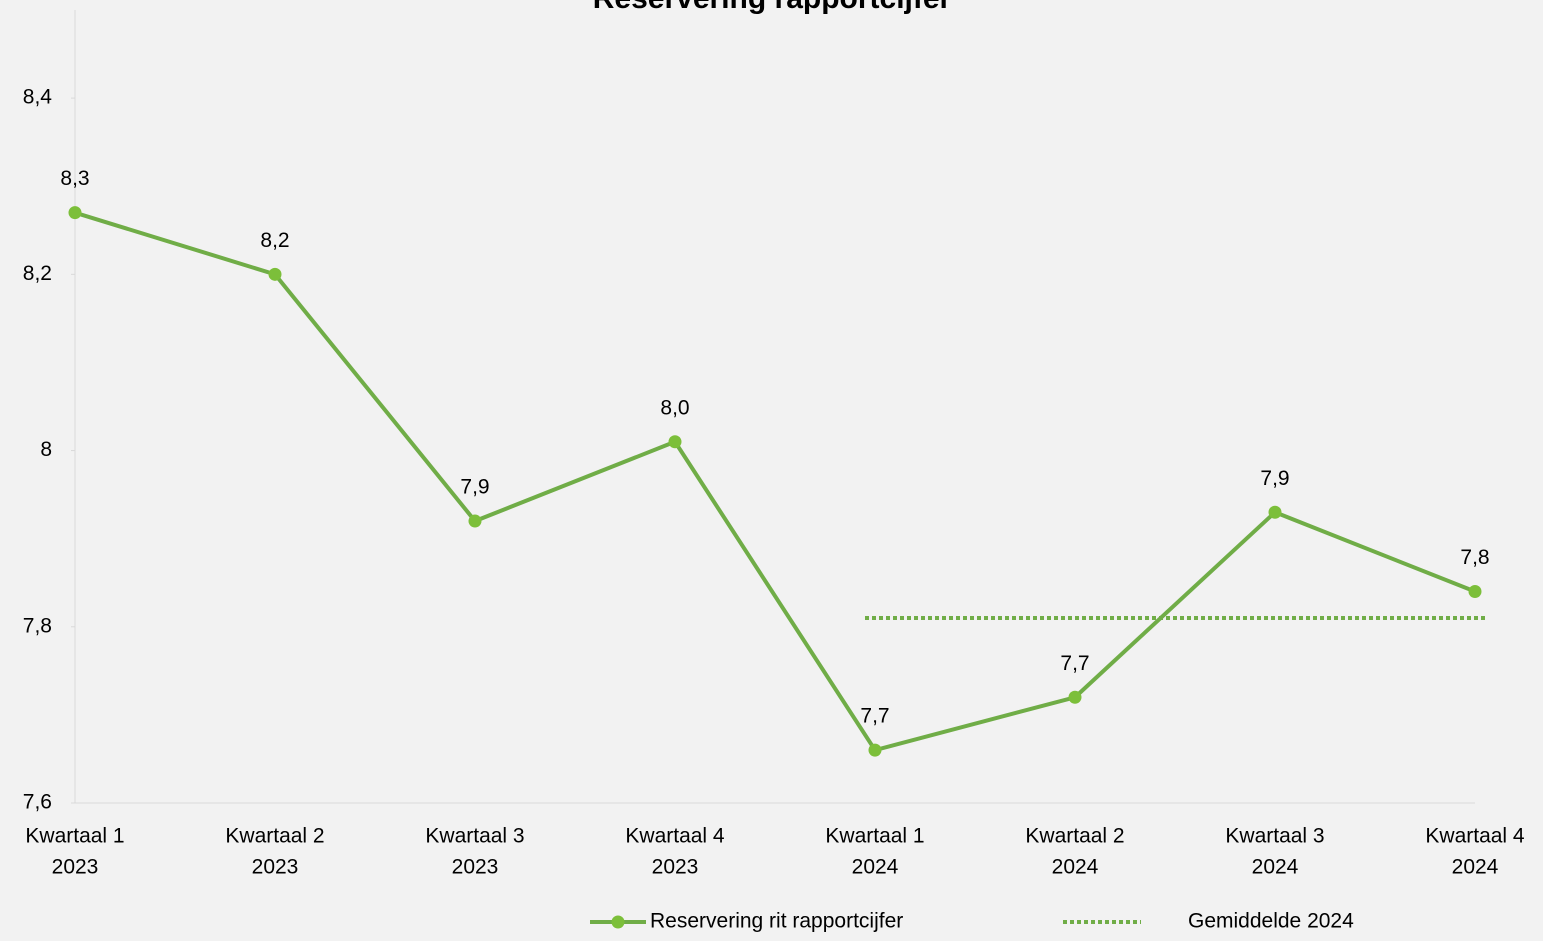  Describe the element at coordinates (74, 178) in the screenshot. I see `data-label: 8,3` at that location.